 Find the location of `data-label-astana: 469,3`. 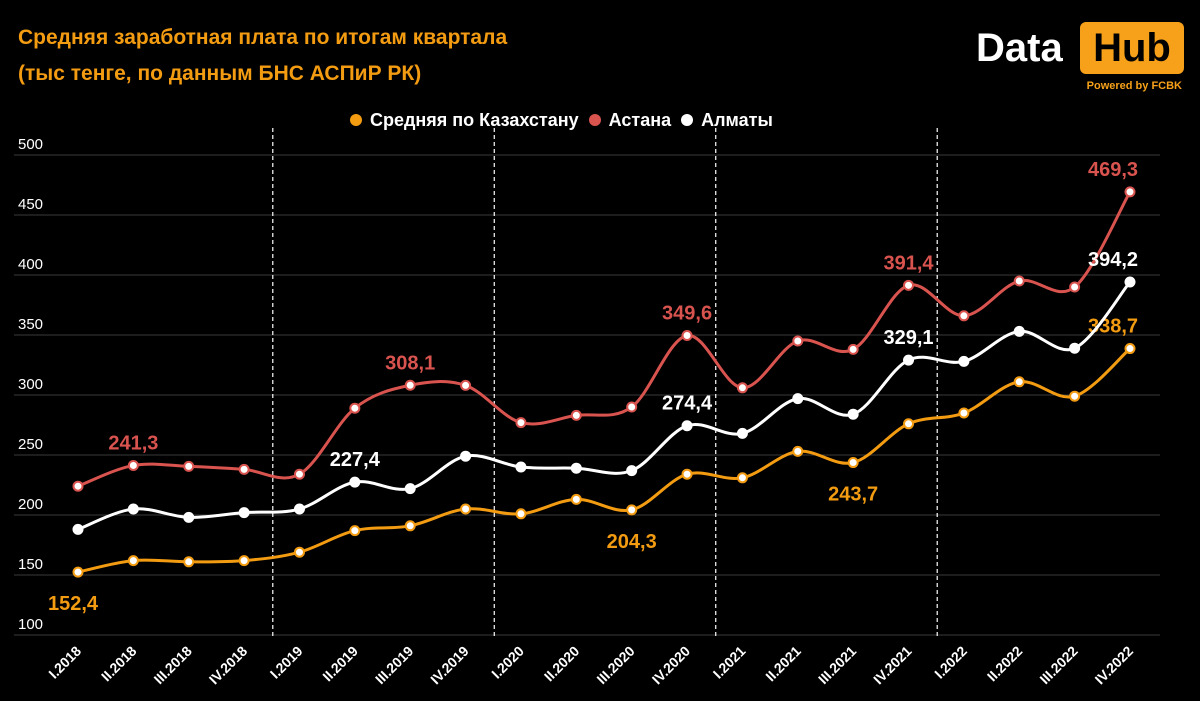

data-label-astana: 469,3 is located at coordinates (1113, 170).